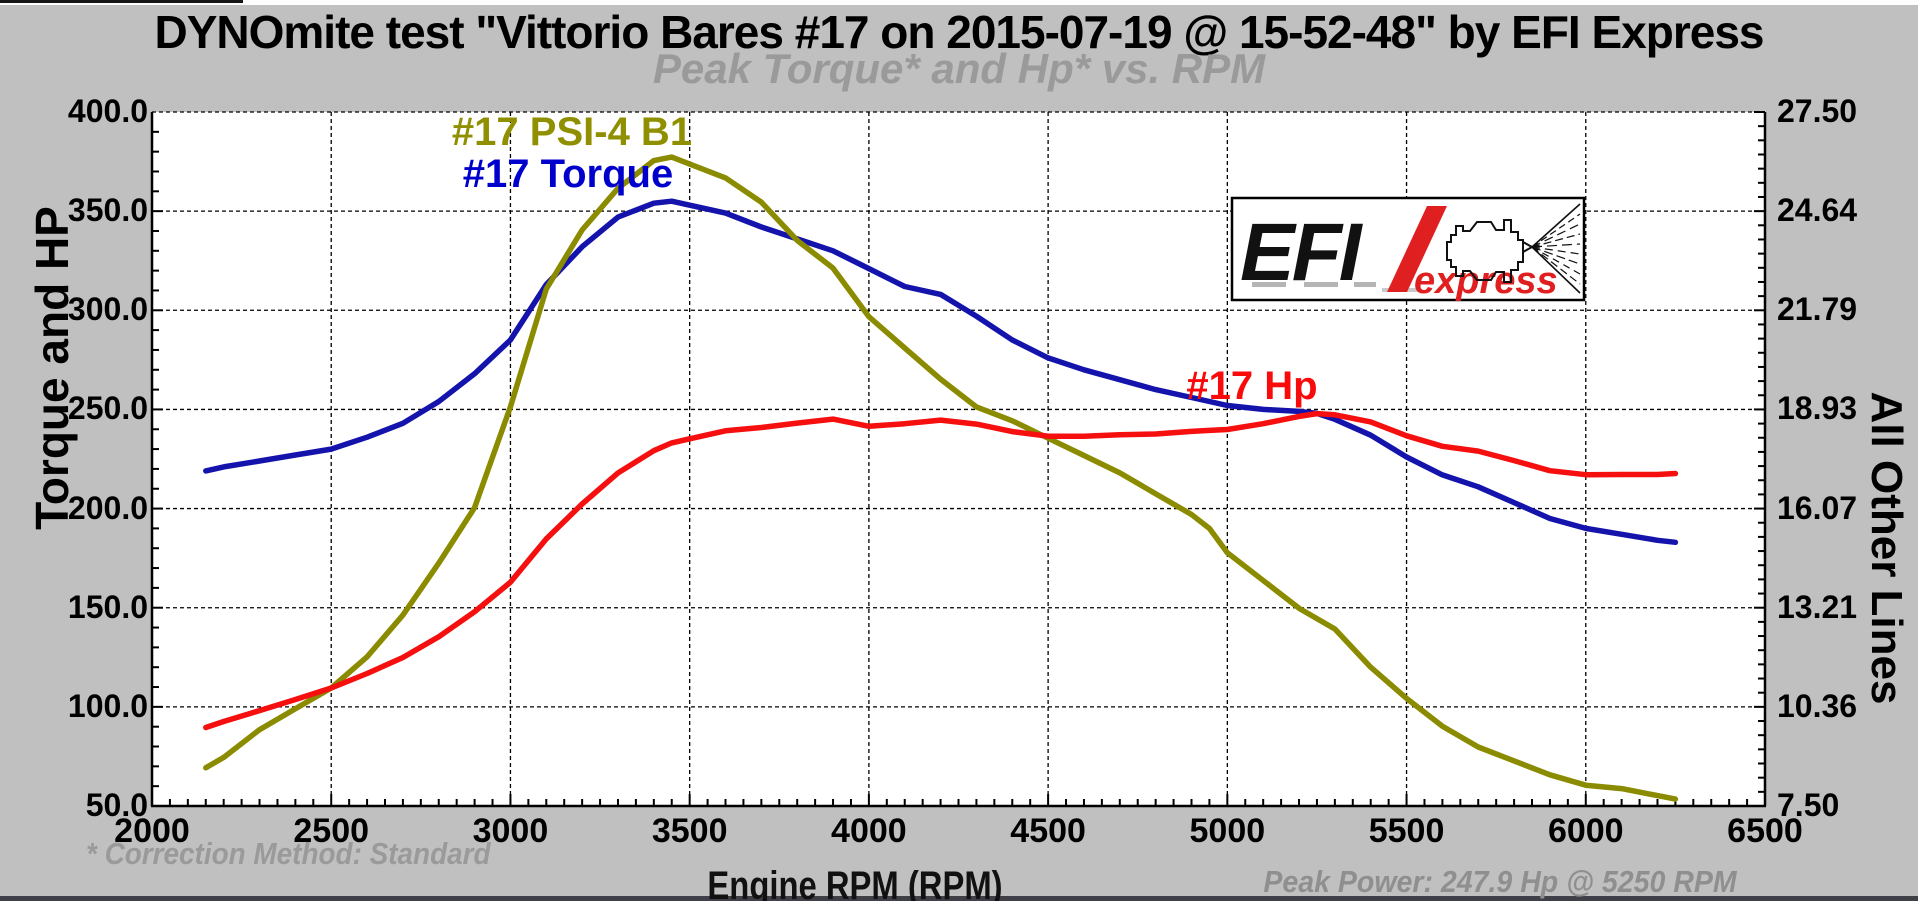  I want to click on x-tick-label: 5500, so click(1406, 831).